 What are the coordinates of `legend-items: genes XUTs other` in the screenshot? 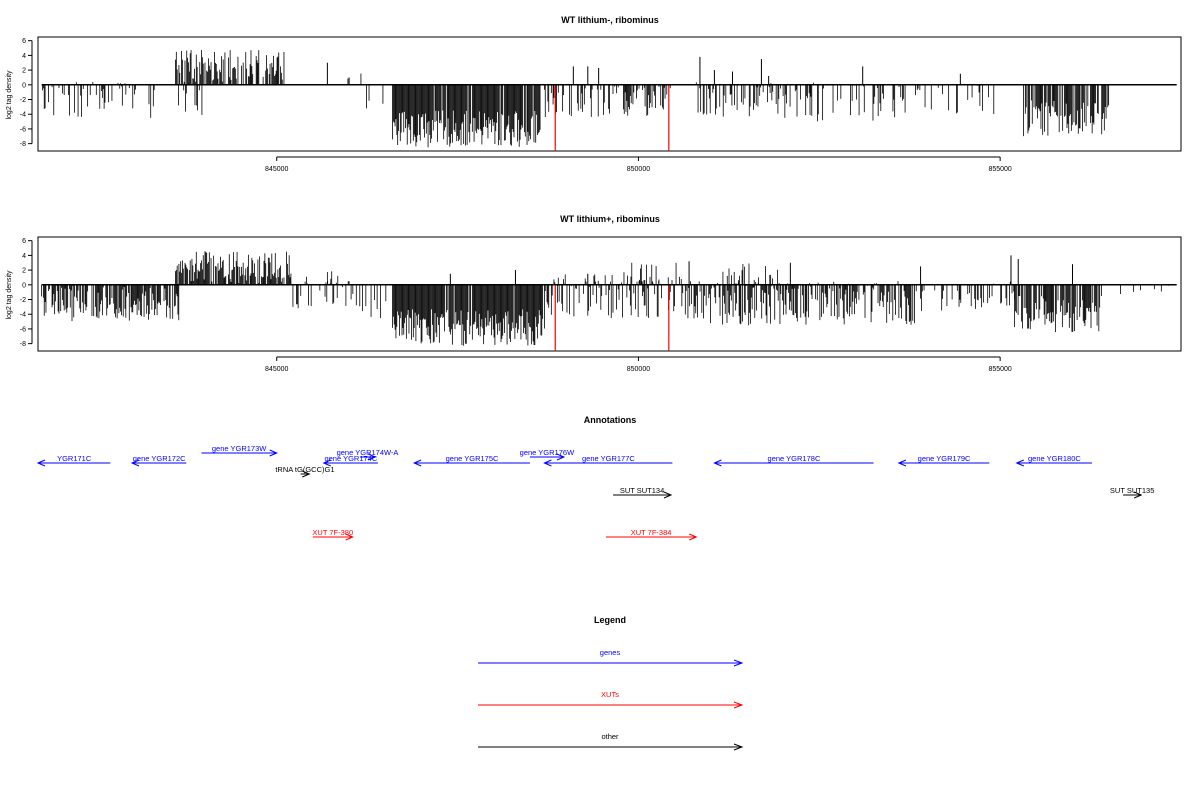 It's located at (611, 699).